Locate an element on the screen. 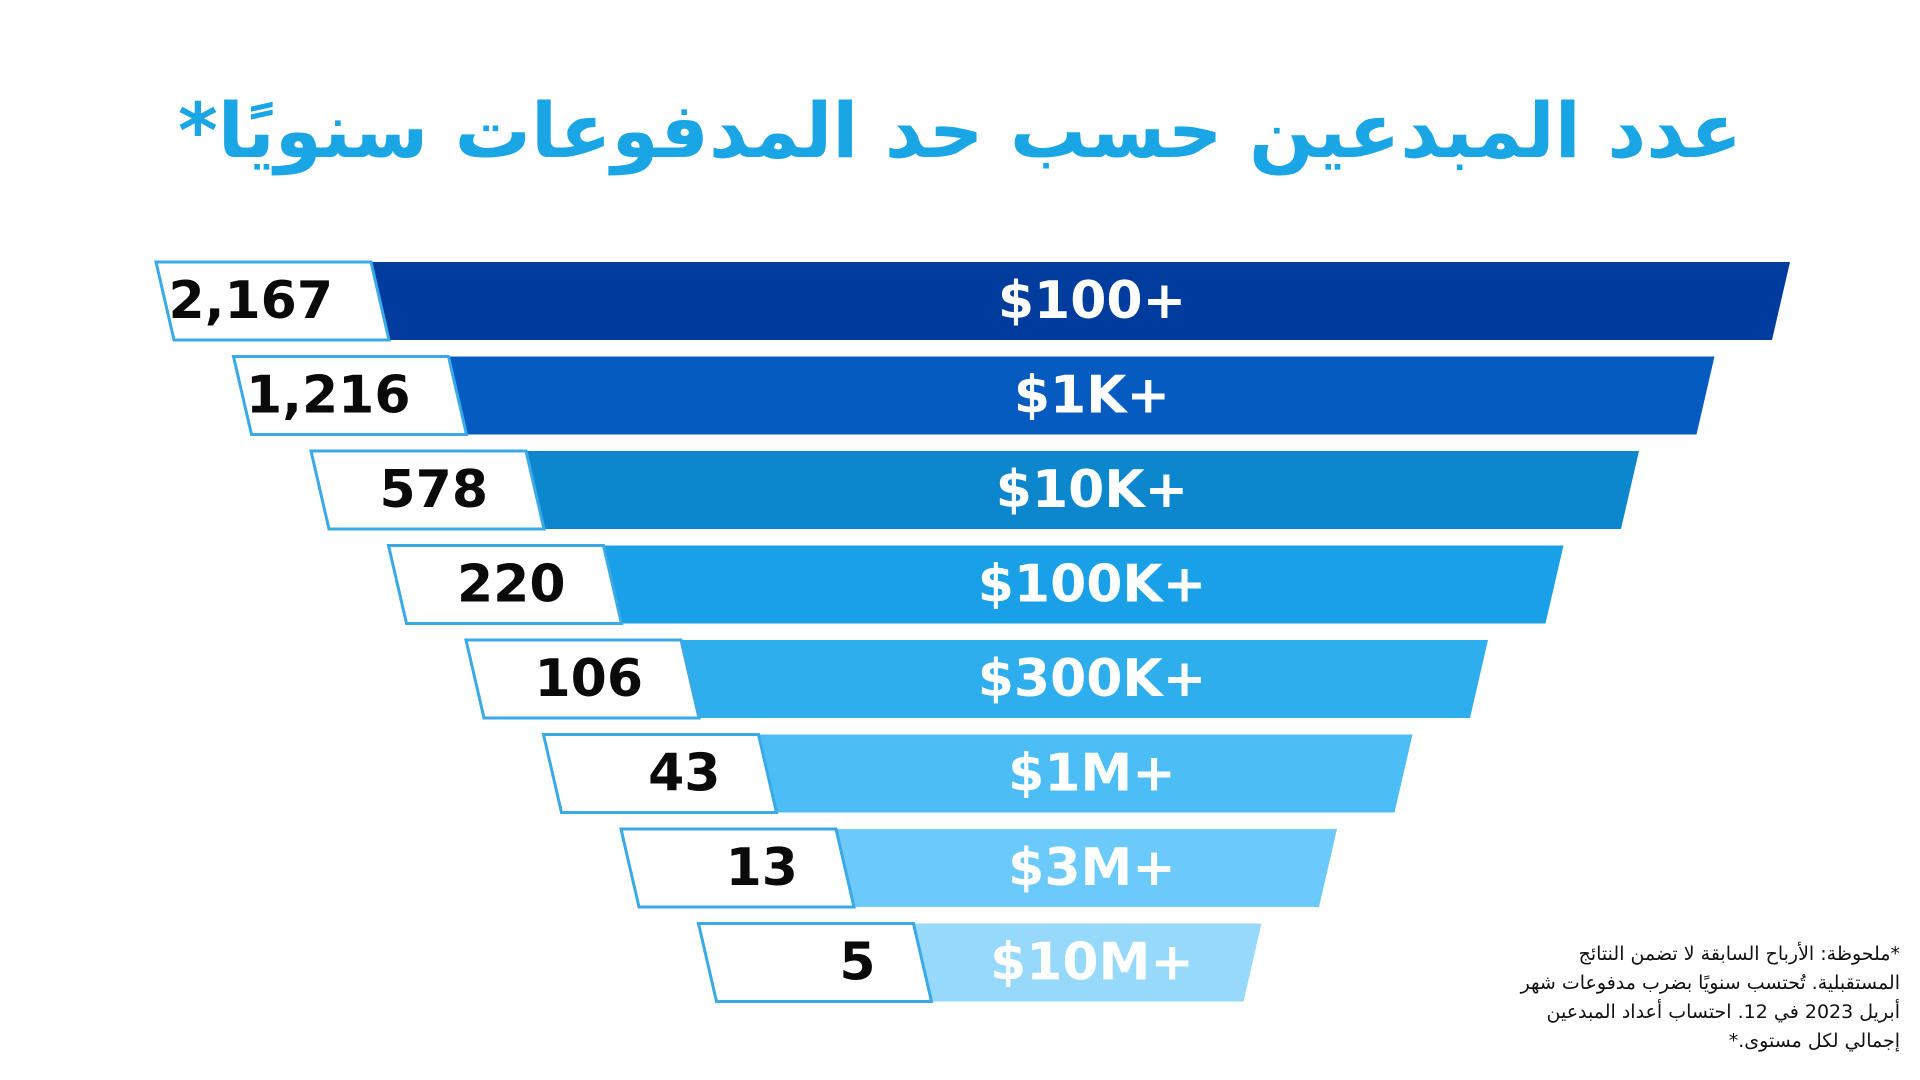 The width and height of the screenshot is (1920, 1080). chart-title: عدد المبدعين حسب حد المدفوعات سنويًا* is located at coordinates (960, 130).